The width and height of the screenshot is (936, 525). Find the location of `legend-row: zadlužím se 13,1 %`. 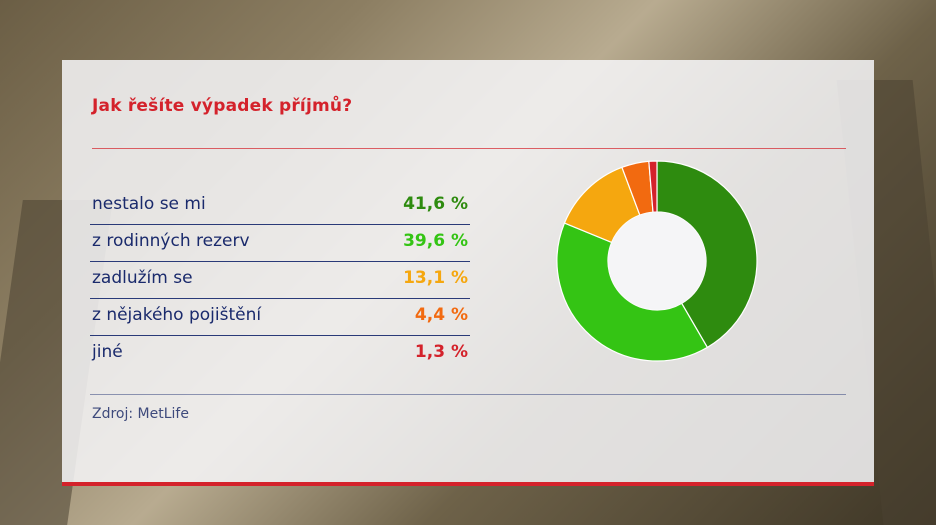

legend-row: zadlužím se 13,1 % is located at coordinates (280, 280).